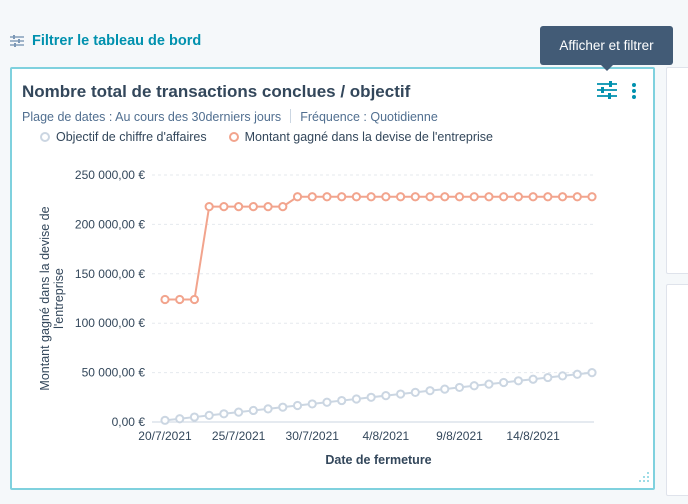 The image size is (688, 504). Describe the element at coordinates (607, 67) in the screenshot. I see `tooltip-arrow` at that location.